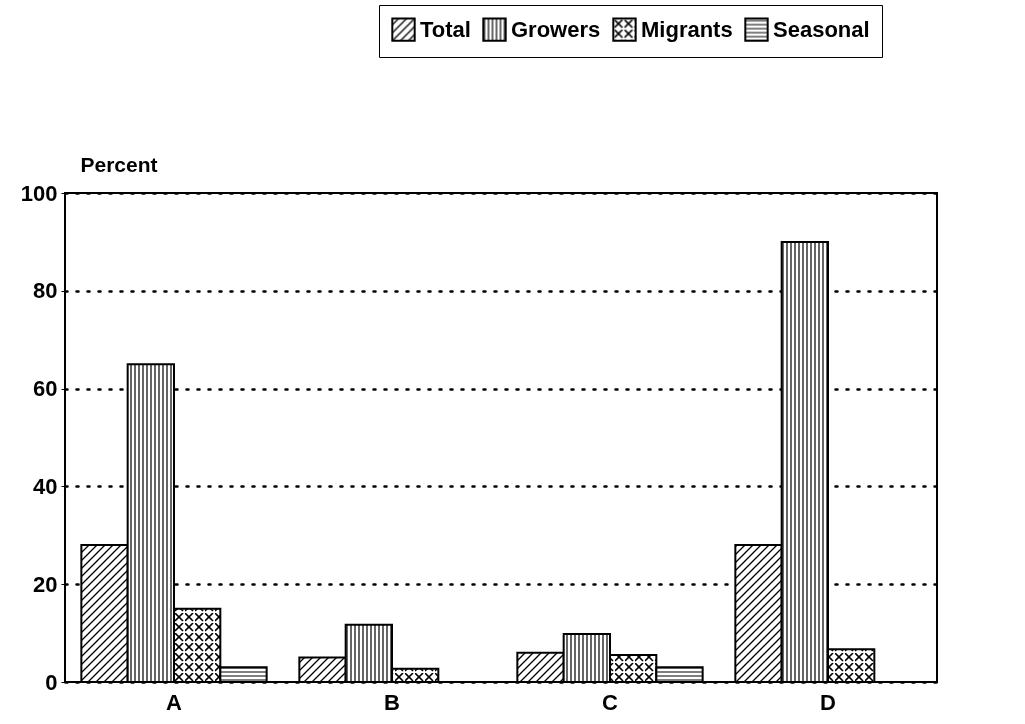 The image size is (1025, 724). I want to click on y-tick-label: 60, so click(45, 389).